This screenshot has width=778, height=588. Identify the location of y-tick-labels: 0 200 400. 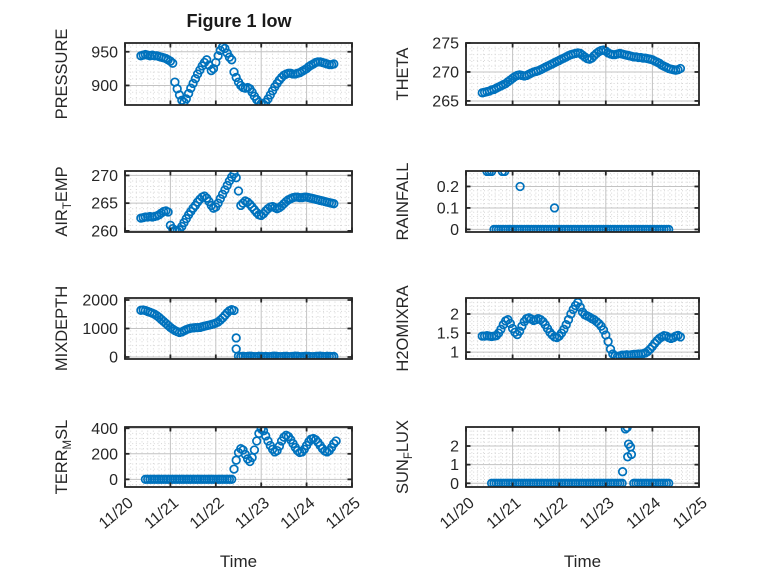
(104, 455).